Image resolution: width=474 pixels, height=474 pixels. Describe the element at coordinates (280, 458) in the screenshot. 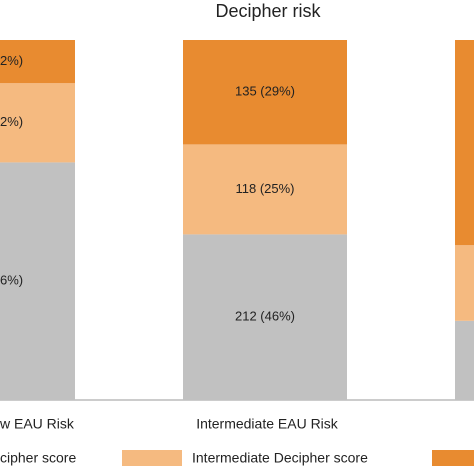

I see `legend-label: Intermediate Decipher score` at that location.